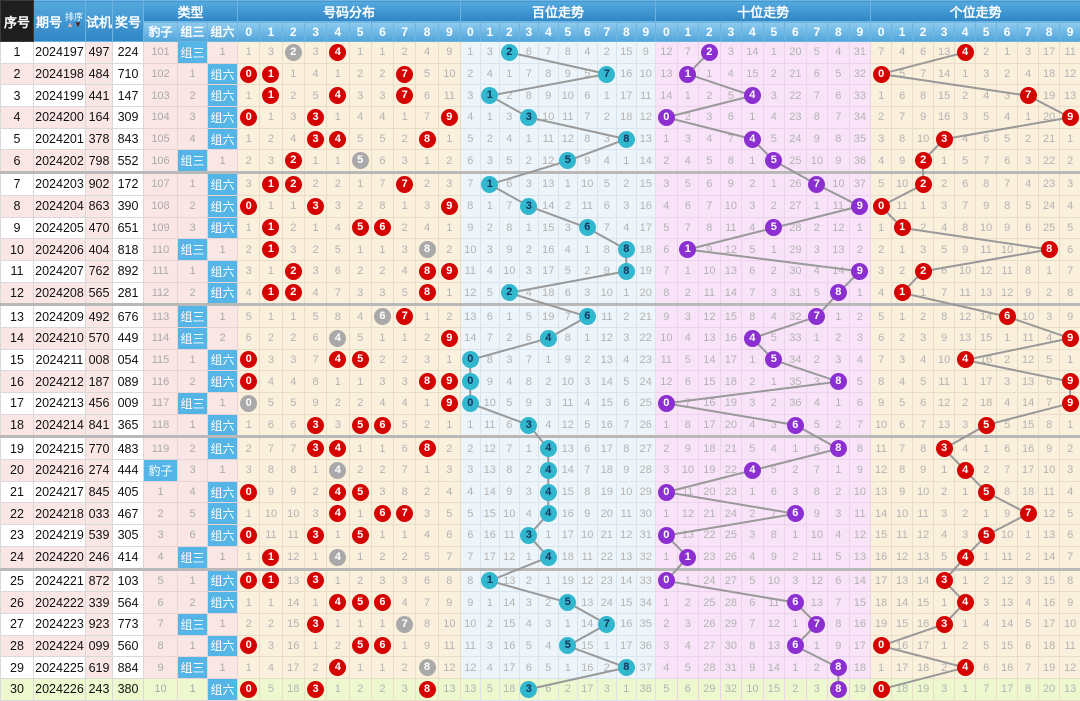 Image resolution: width=1080 pixels, height=701 pixels. What do you see at coordinates (607, 667) in the screenshot?
I see `bai-cell-7: 2` at bounding box center [607, 667].